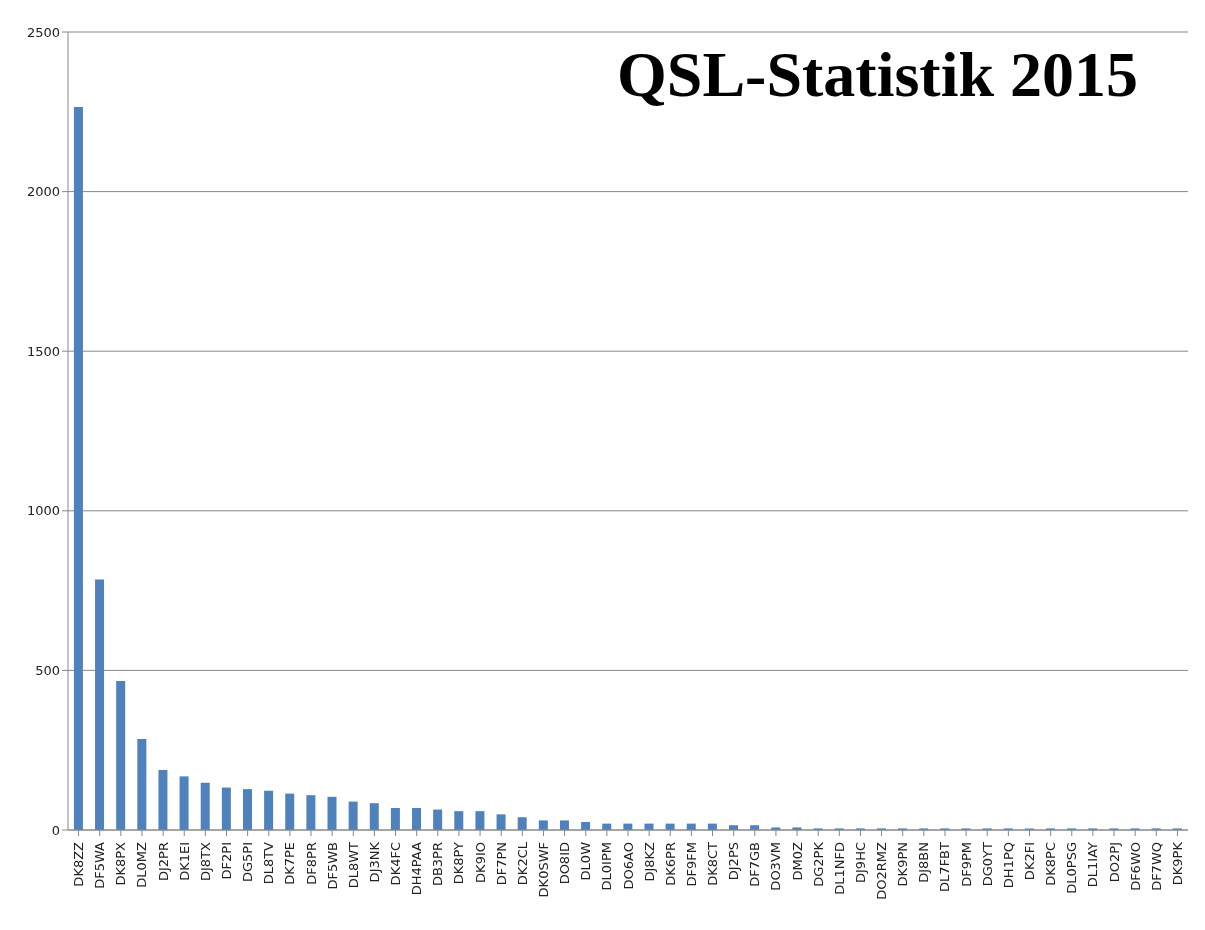 Image resolution: width=1205 pixels, height=930 pixels. I want to click on x-tick-label: DK9PK, so click(1177, 863).